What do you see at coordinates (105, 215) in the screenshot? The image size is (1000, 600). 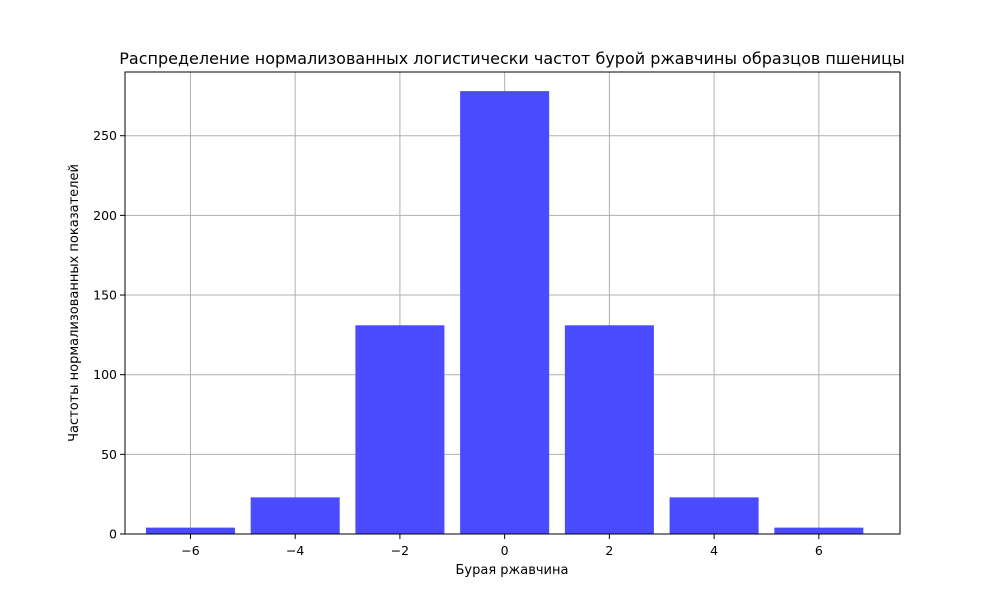 I see `y-tick-label: 200` at bounding box center [105, 215].